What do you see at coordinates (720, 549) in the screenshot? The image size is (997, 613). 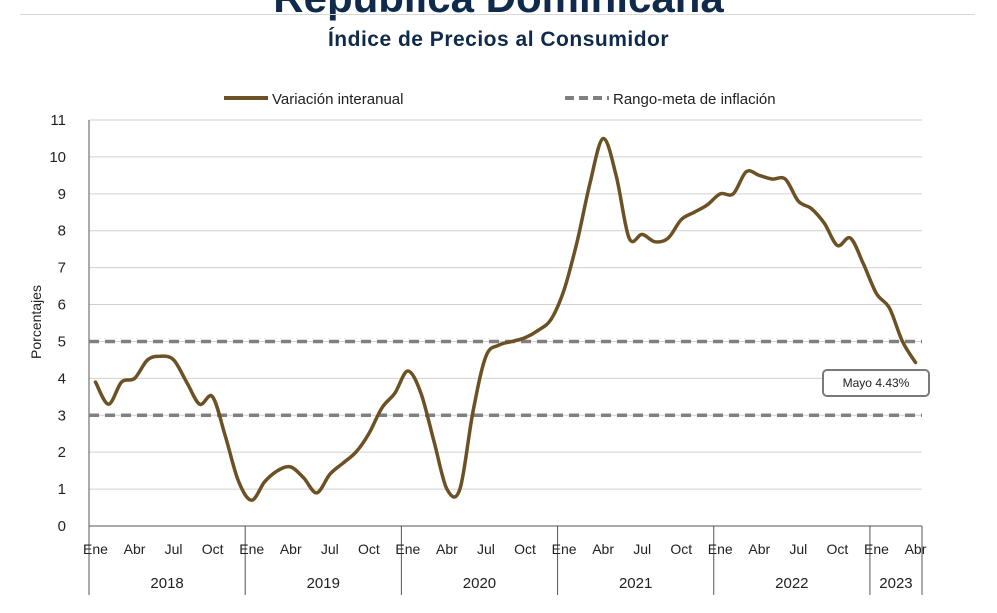 I see `x-tick-ene-16: Ene` at bounding box center [720, 549].